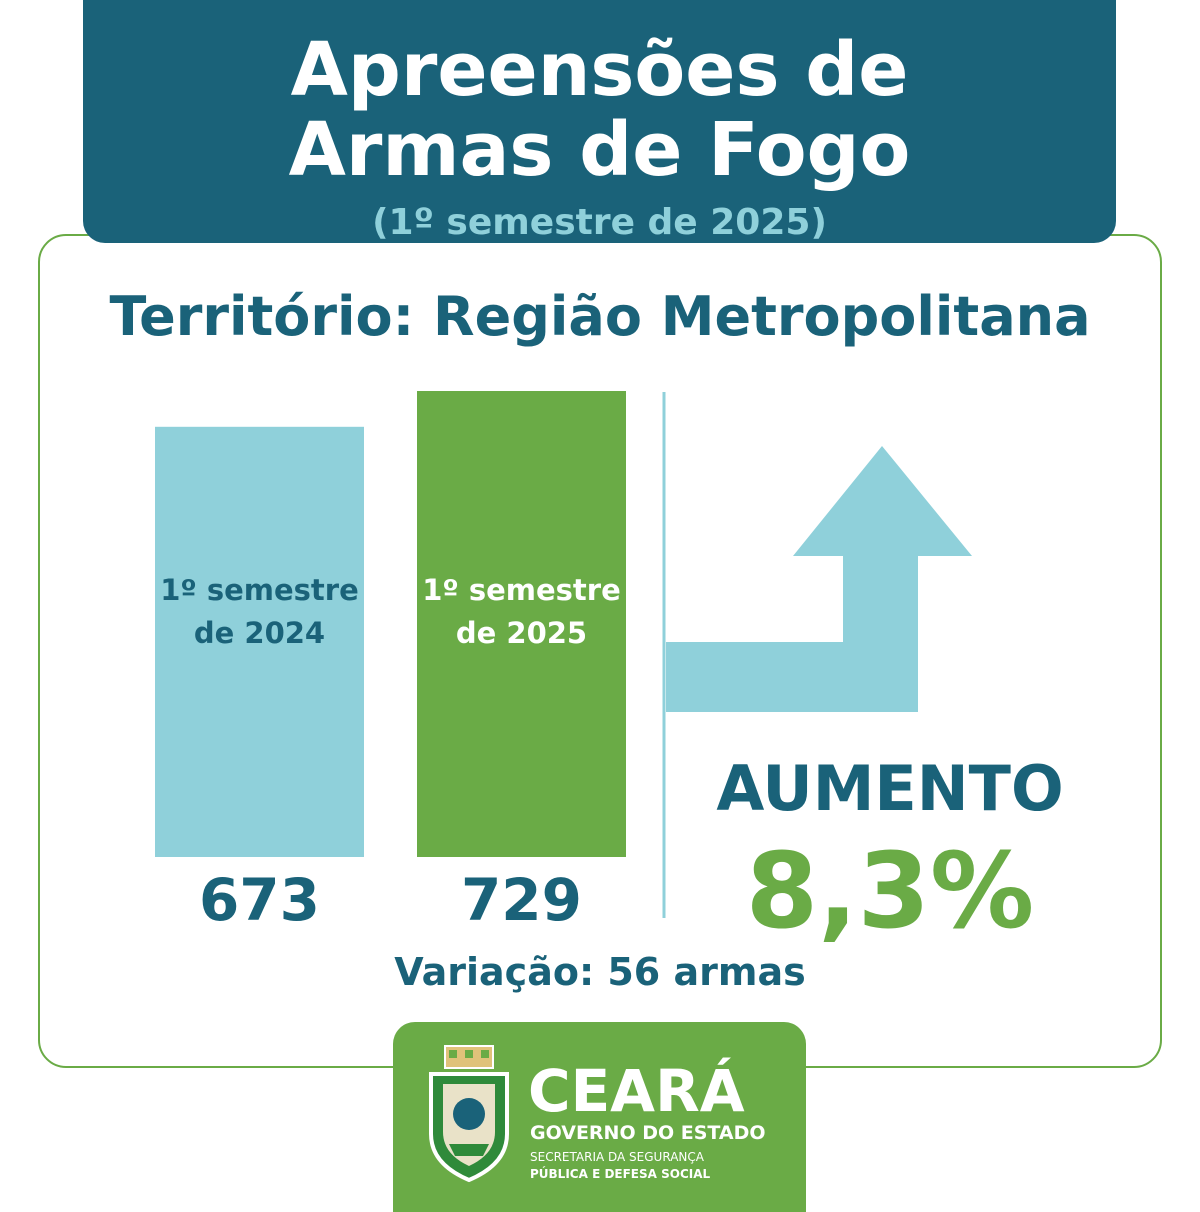 Image resolution: width=1200 pixels, height=1212 pixels. What do you see at coordinates (259, 900) in the screenshot?
I see `bar-1-value-label: 673` at bounding box center [259, 900].